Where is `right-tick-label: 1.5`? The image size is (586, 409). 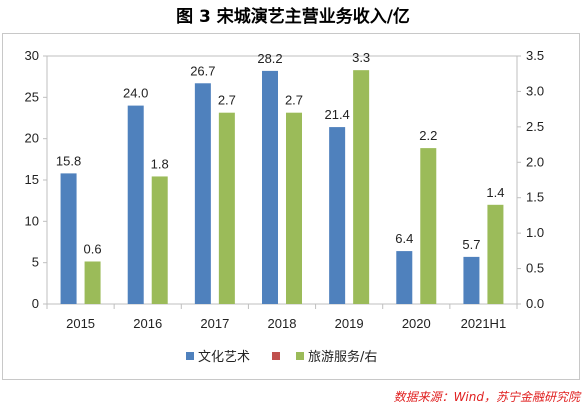 right-tick-label: 1.5 is located at coordinates (535, 197).